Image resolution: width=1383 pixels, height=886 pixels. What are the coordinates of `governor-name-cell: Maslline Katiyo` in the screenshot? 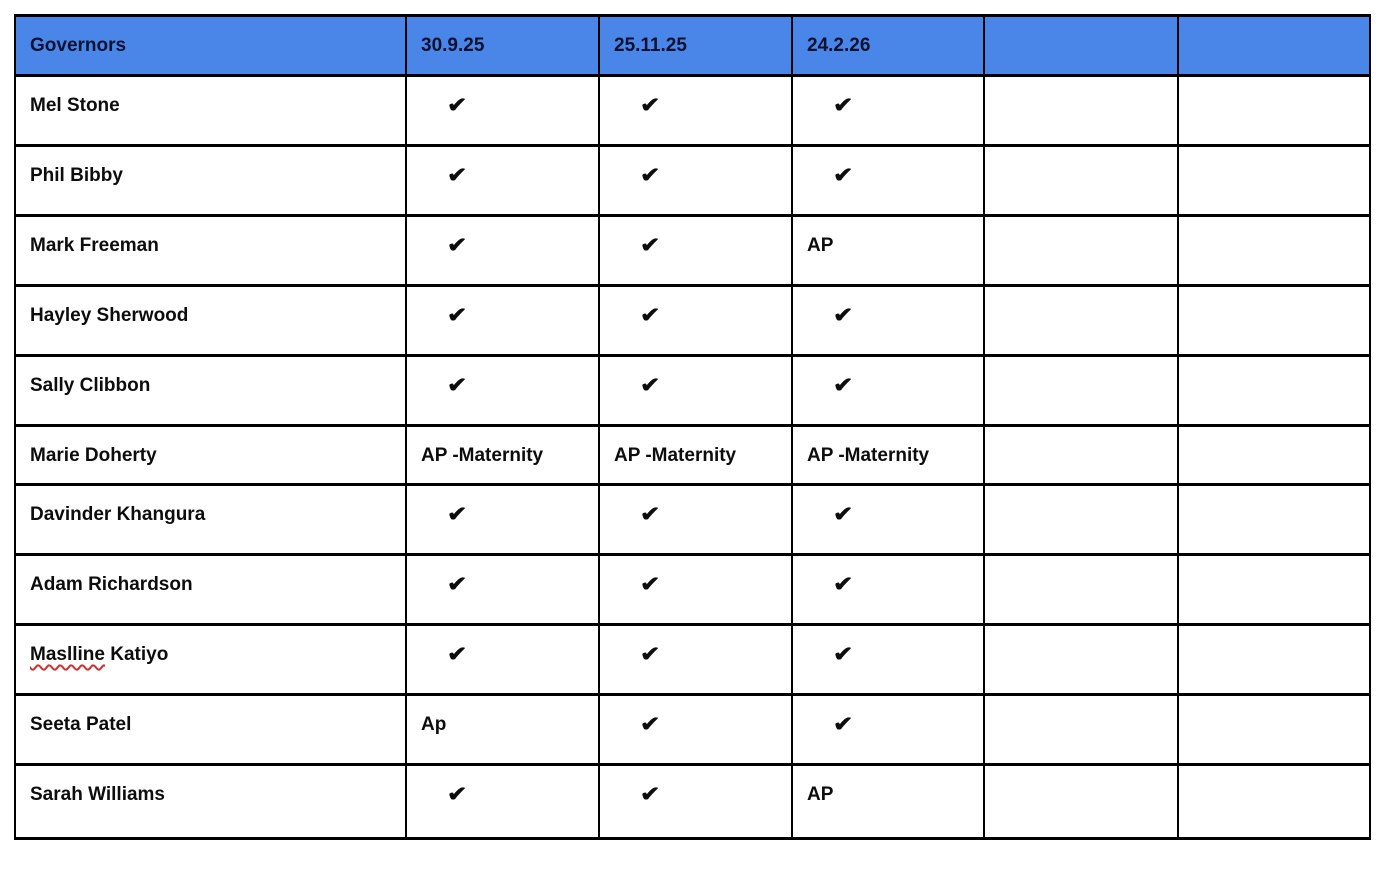 It's located at (210, 659).